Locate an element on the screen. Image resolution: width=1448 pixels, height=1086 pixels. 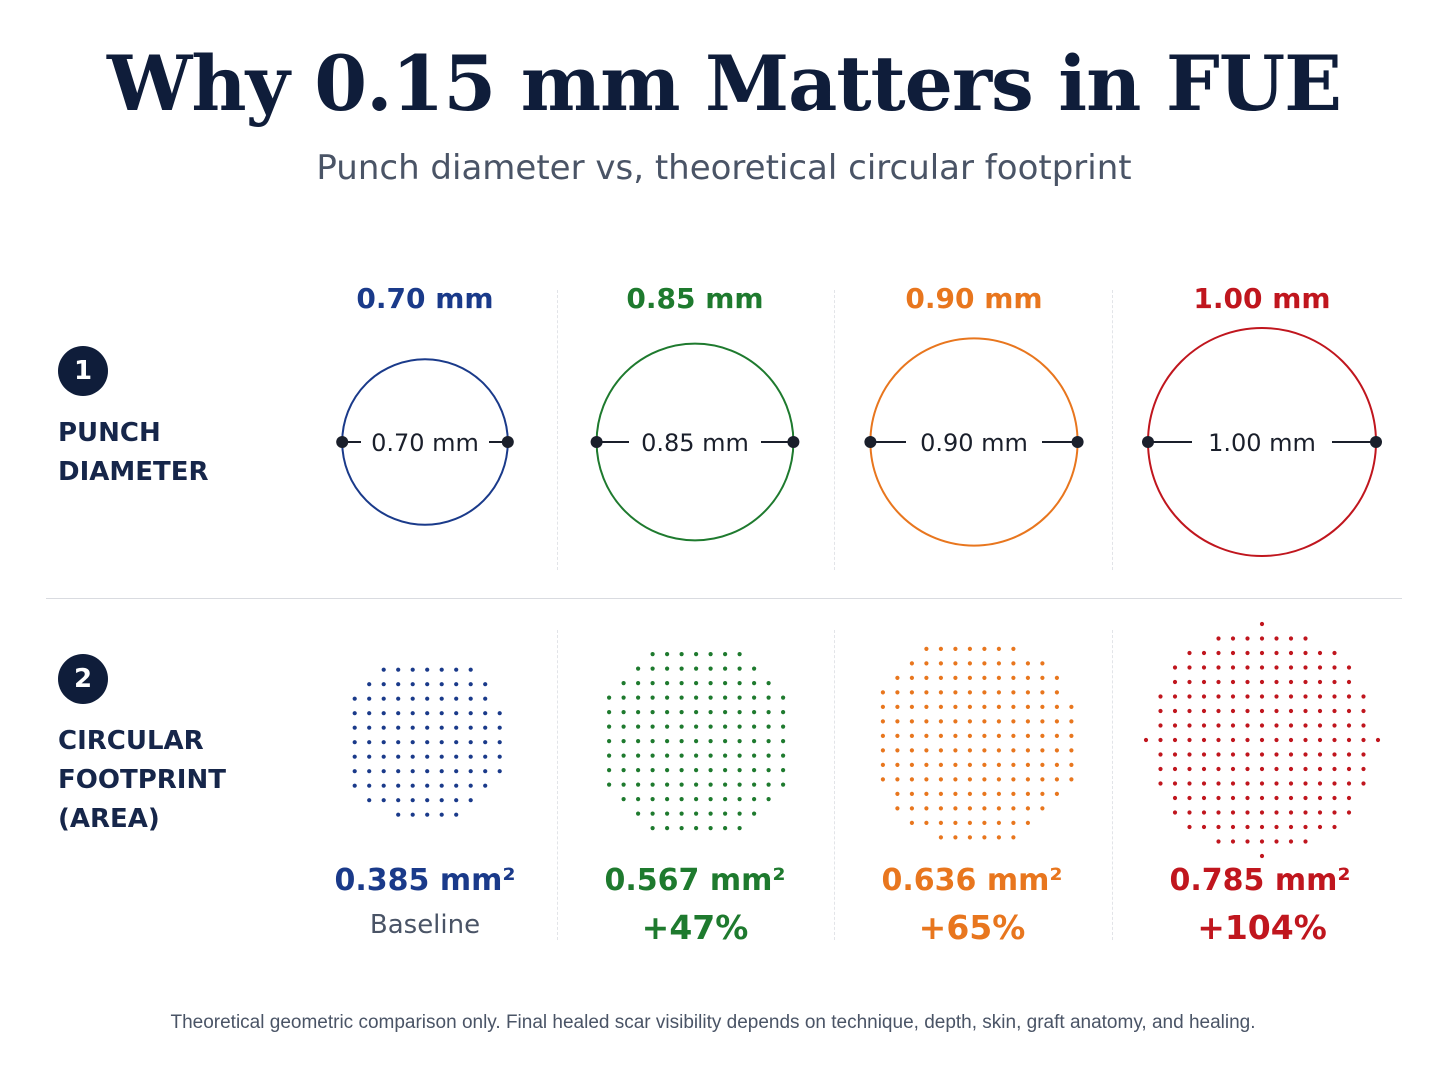
column-divider is located at coordinates (1112, 785).